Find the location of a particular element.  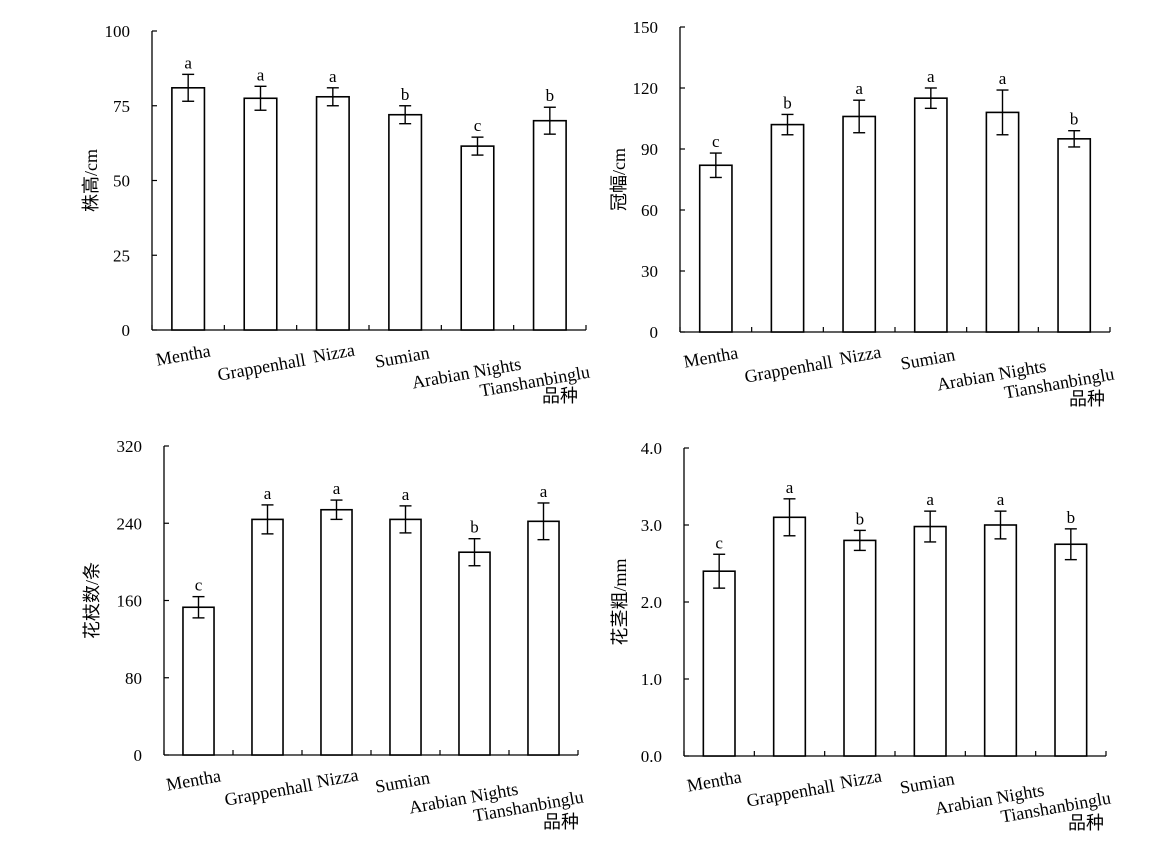

y-axis-title: 花茎粗/mm is located at coordinates (620, 601).